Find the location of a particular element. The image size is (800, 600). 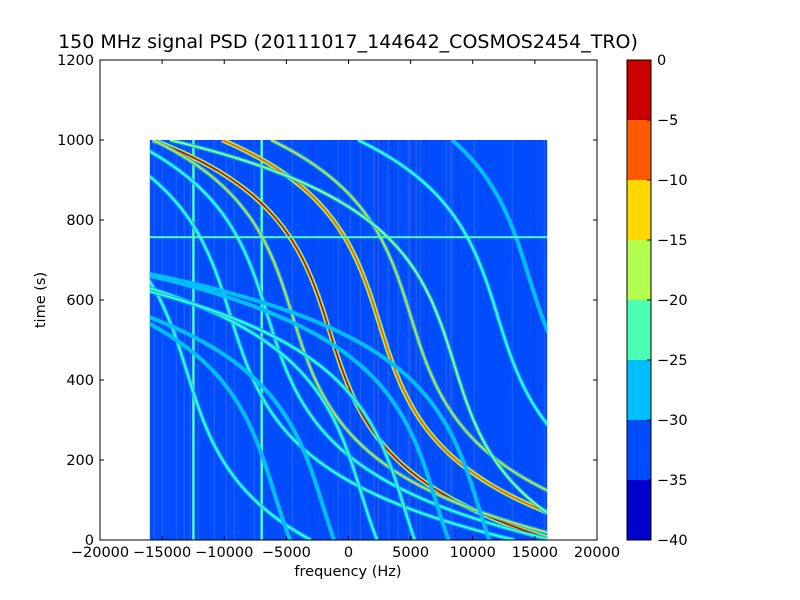

y-axis-label: time (s) is located at coordinates (41, 300).